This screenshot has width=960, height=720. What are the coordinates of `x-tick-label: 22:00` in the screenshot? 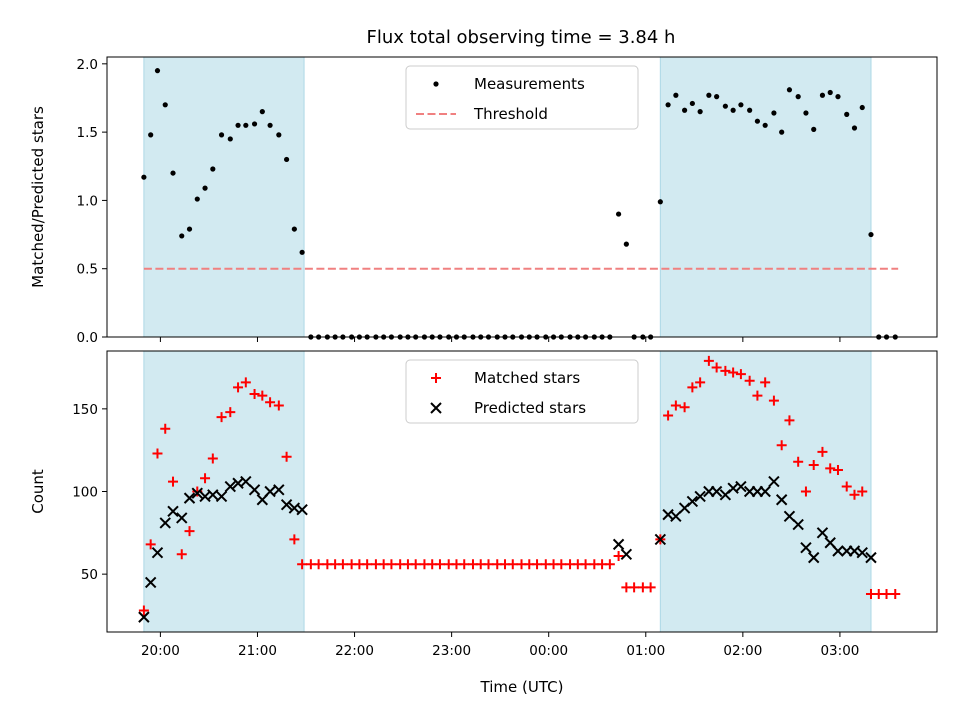 It's located at (354, 651).